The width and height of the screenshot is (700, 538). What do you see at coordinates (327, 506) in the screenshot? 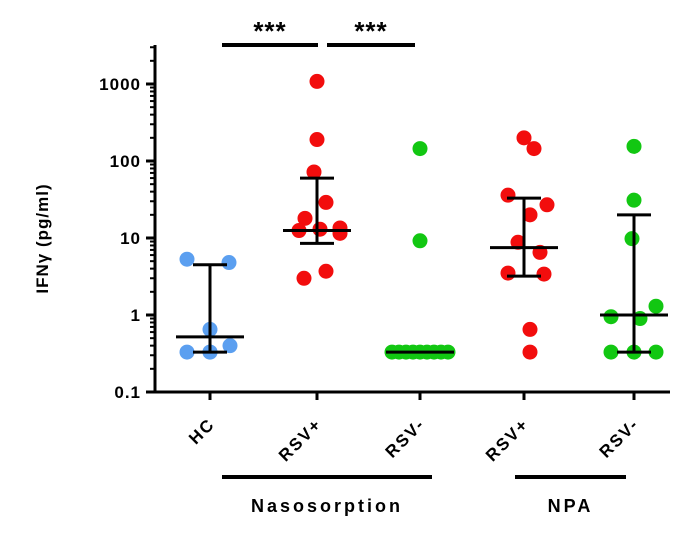
I see `group-label: Nasosorption` at bounding box center [327, 506].